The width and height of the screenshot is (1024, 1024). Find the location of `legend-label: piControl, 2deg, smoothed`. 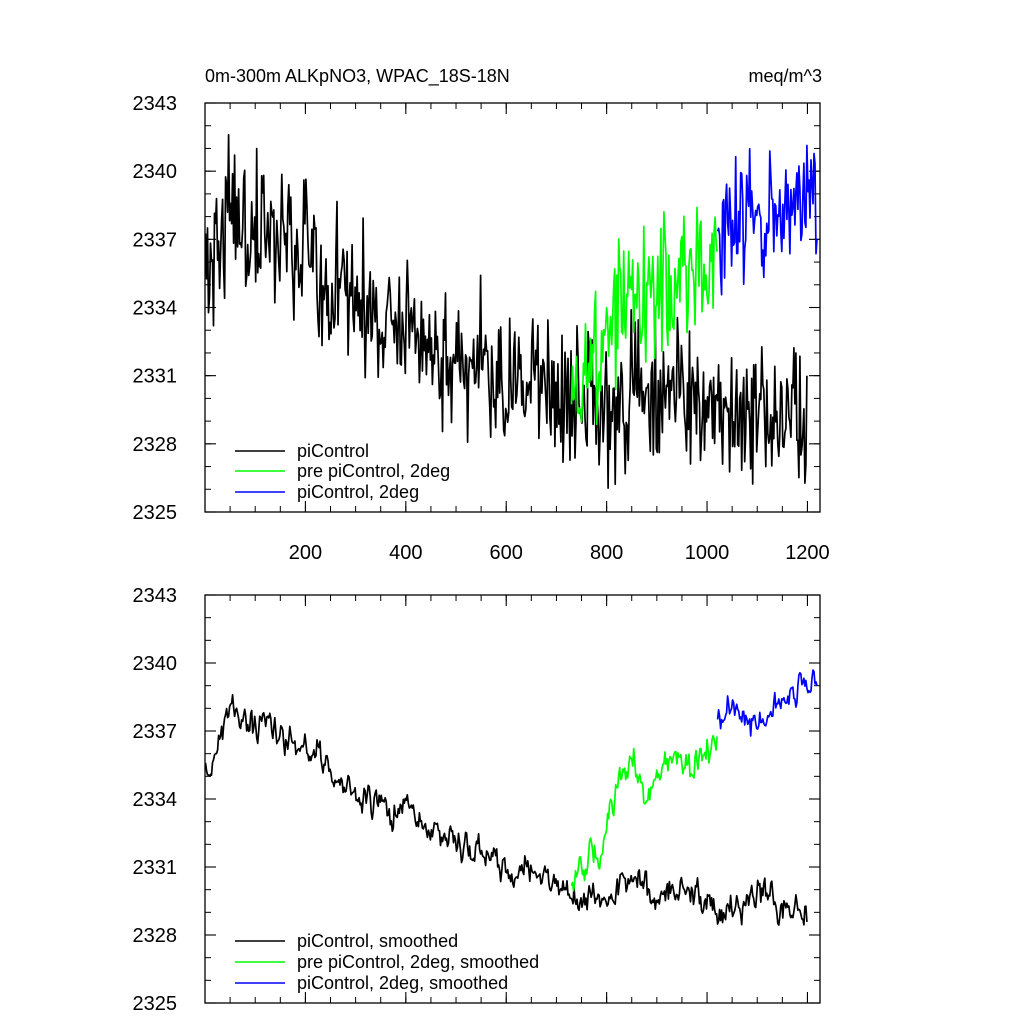

legend-label: piControl, 2deg, smoothed is located at coordinates (402, 983).